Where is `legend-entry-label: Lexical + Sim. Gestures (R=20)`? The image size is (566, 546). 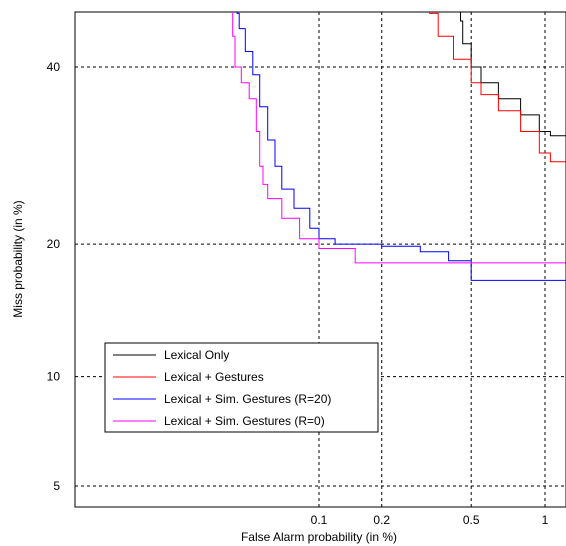 legend-entry-label: Lexical + Sim. Gestures (R=20) is located at coordinates (247, 399).